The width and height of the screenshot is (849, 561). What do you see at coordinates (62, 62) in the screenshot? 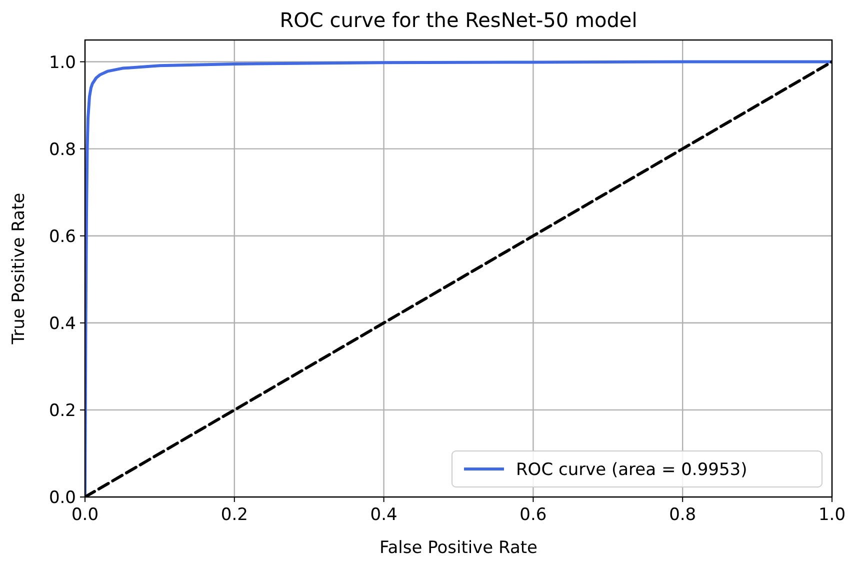
I see `y-tick-label: 1.0` at bounding box center [62, 62].